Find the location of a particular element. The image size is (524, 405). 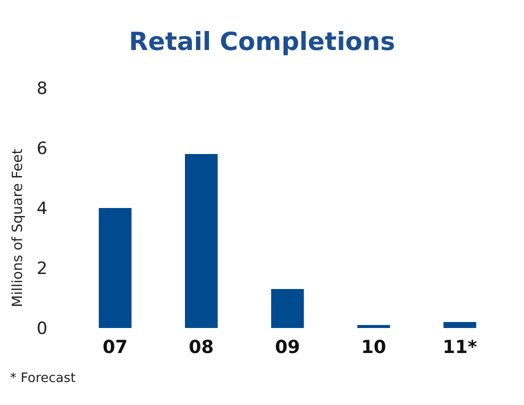

y-tick-label: 8 is located at coordinates (42, 88).